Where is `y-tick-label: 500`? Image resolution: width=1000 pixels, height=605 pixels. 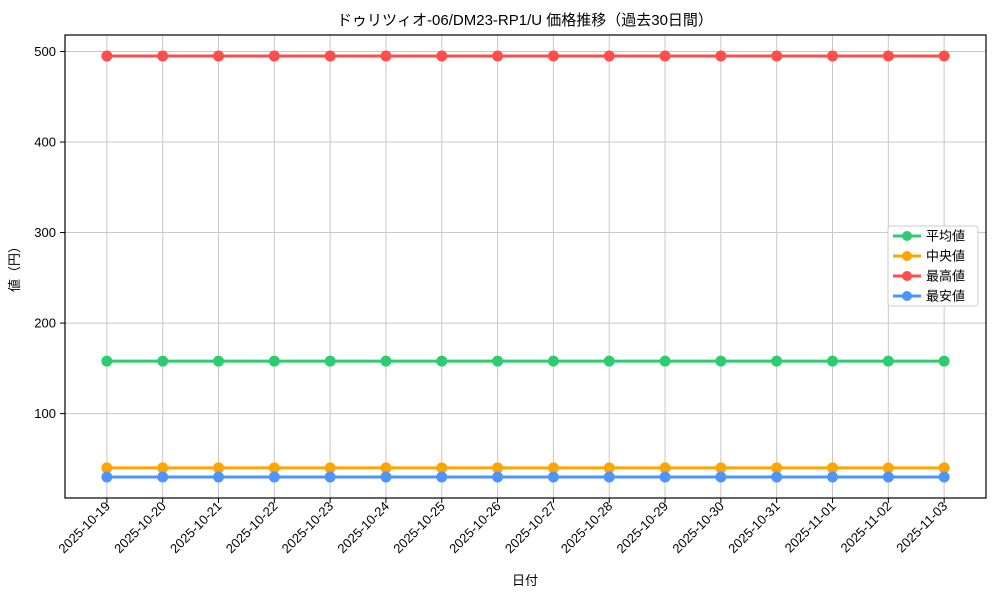 y-tick-label: 500 is located at coordinates (45, 51).